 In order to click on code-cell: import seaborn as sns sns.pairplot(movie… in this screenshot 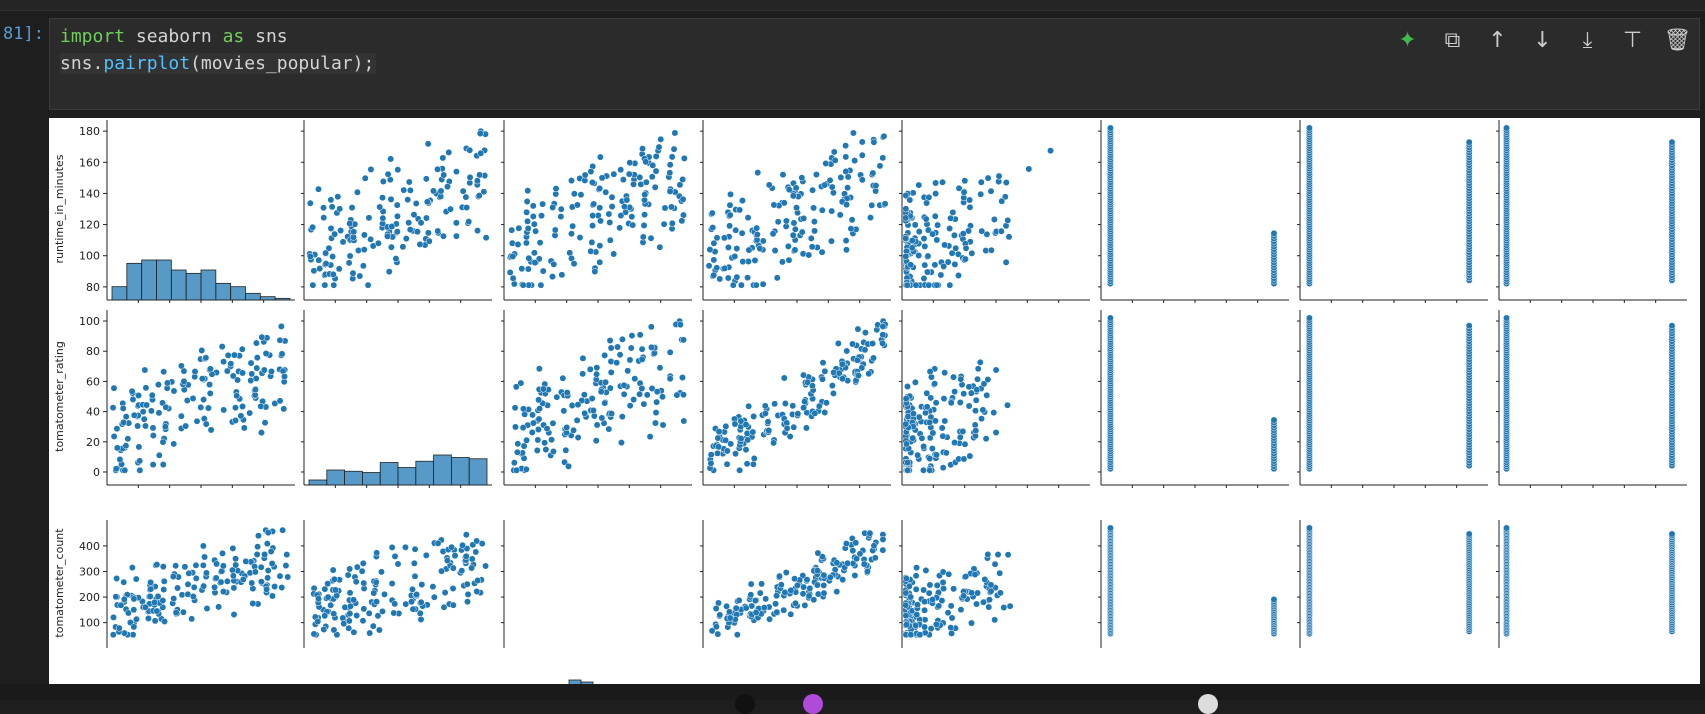, I will do `click(874, 64)`.